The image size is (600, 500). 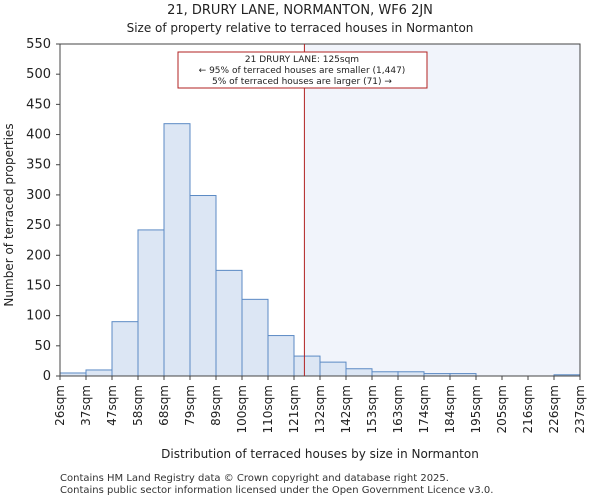 I want to click on y-tick-label: 0, so click(x=47, y=376).